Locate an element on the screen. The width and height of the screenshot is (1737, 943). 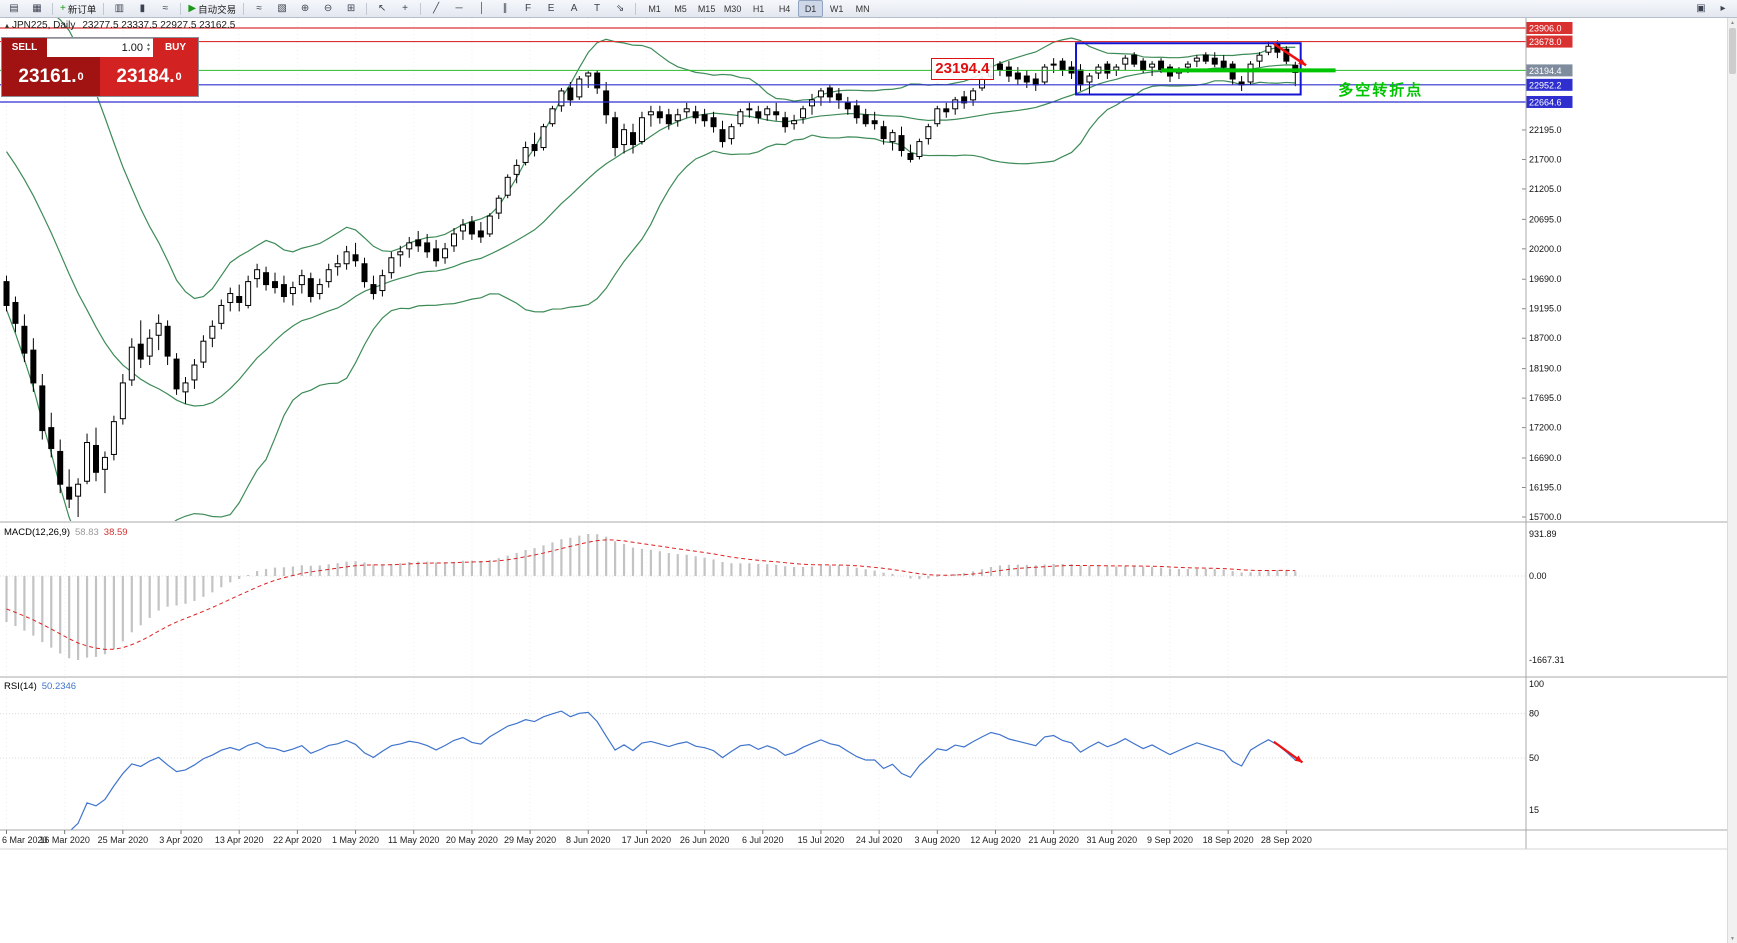
svg-text: 21700.0 is located at coordinates (1545, 159).